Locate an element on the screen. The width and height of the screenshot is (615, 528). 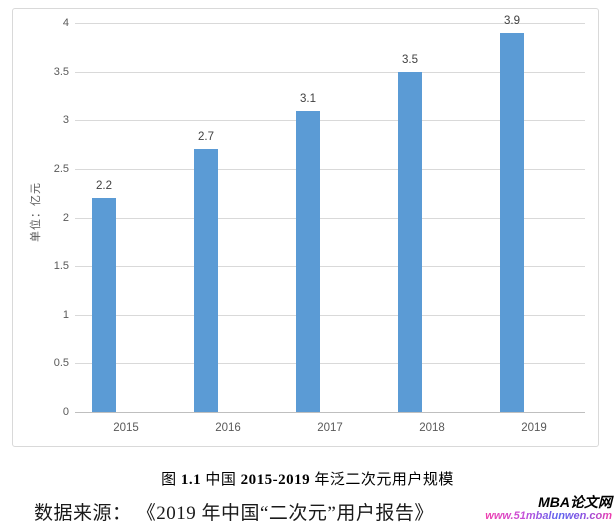
figure-caption-segment: 年泛二次元用户规模 is located at coordinates (382, 480).